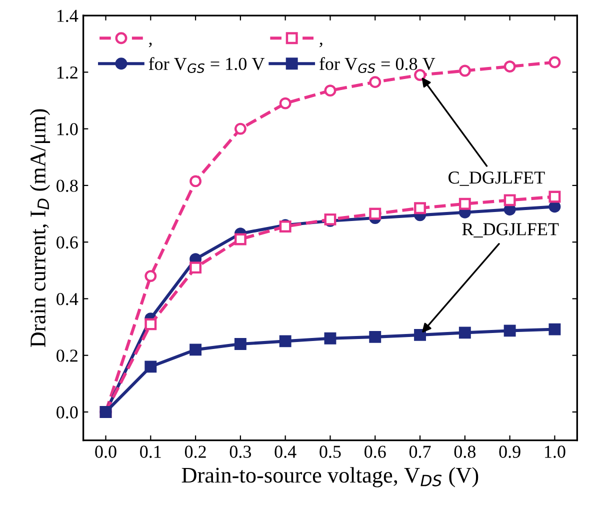  What do you see at coordinates (67, 356) in the screenshot?
I see `y-tick-label: 0.2` at bounding box center [67, 356].